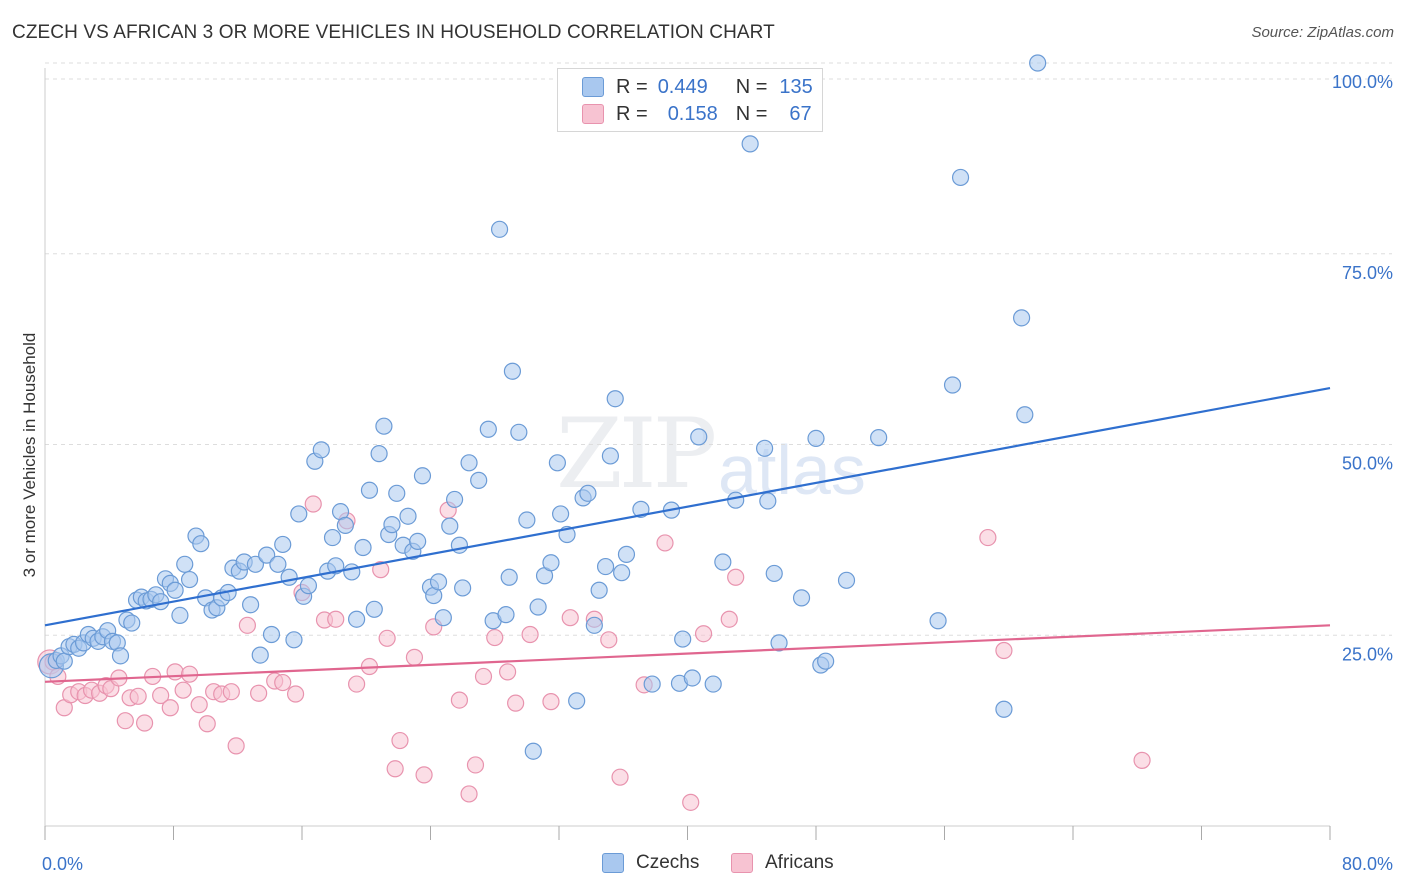 This screenshot has height=892, width=1406. I want to click on czechs-legend-label: Czechs, so click(668, 862).